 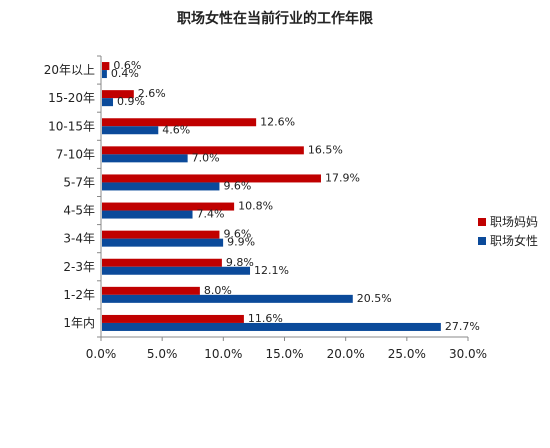 I want to click on legend-label: 职场妈妈, so click(x=514, y=222).